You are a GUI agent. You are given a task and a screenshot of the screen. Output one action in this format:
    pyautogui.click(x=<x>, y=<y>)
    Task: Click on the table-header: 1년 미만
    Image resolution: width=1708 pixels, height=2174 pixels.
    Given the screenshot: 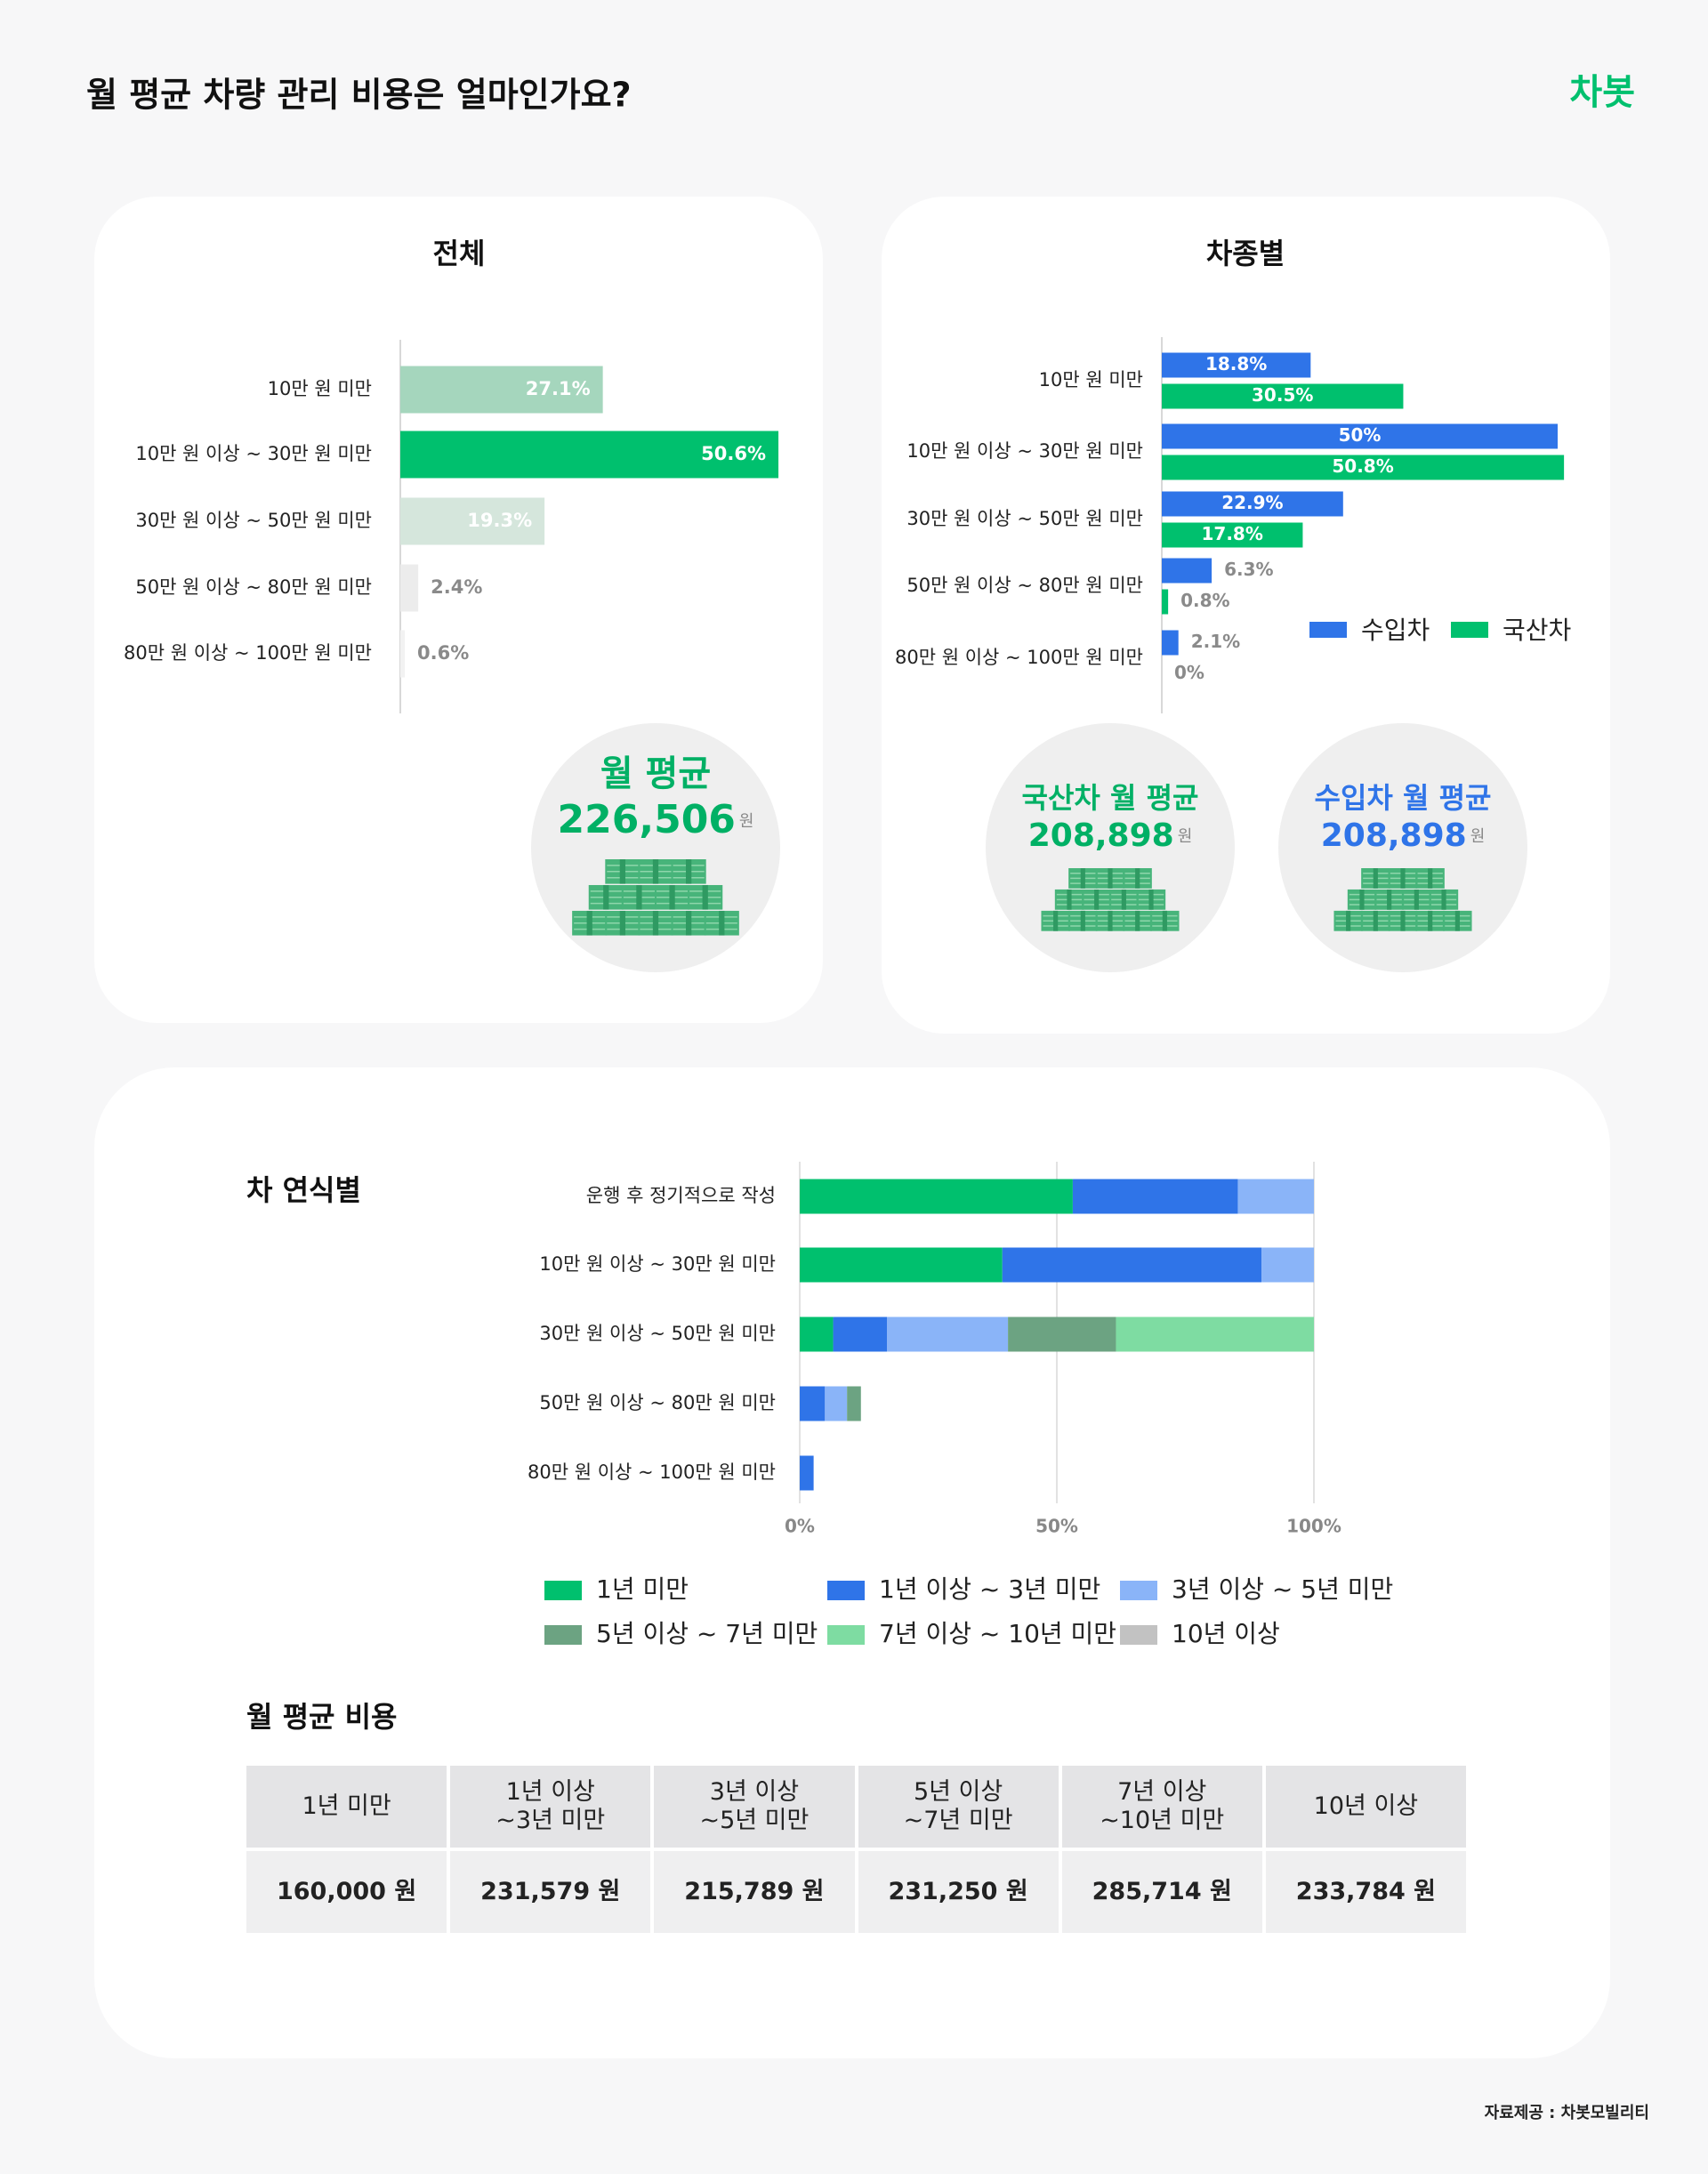 What is the action you would take?
    pyautogui.click(x=346, y=1807)
    